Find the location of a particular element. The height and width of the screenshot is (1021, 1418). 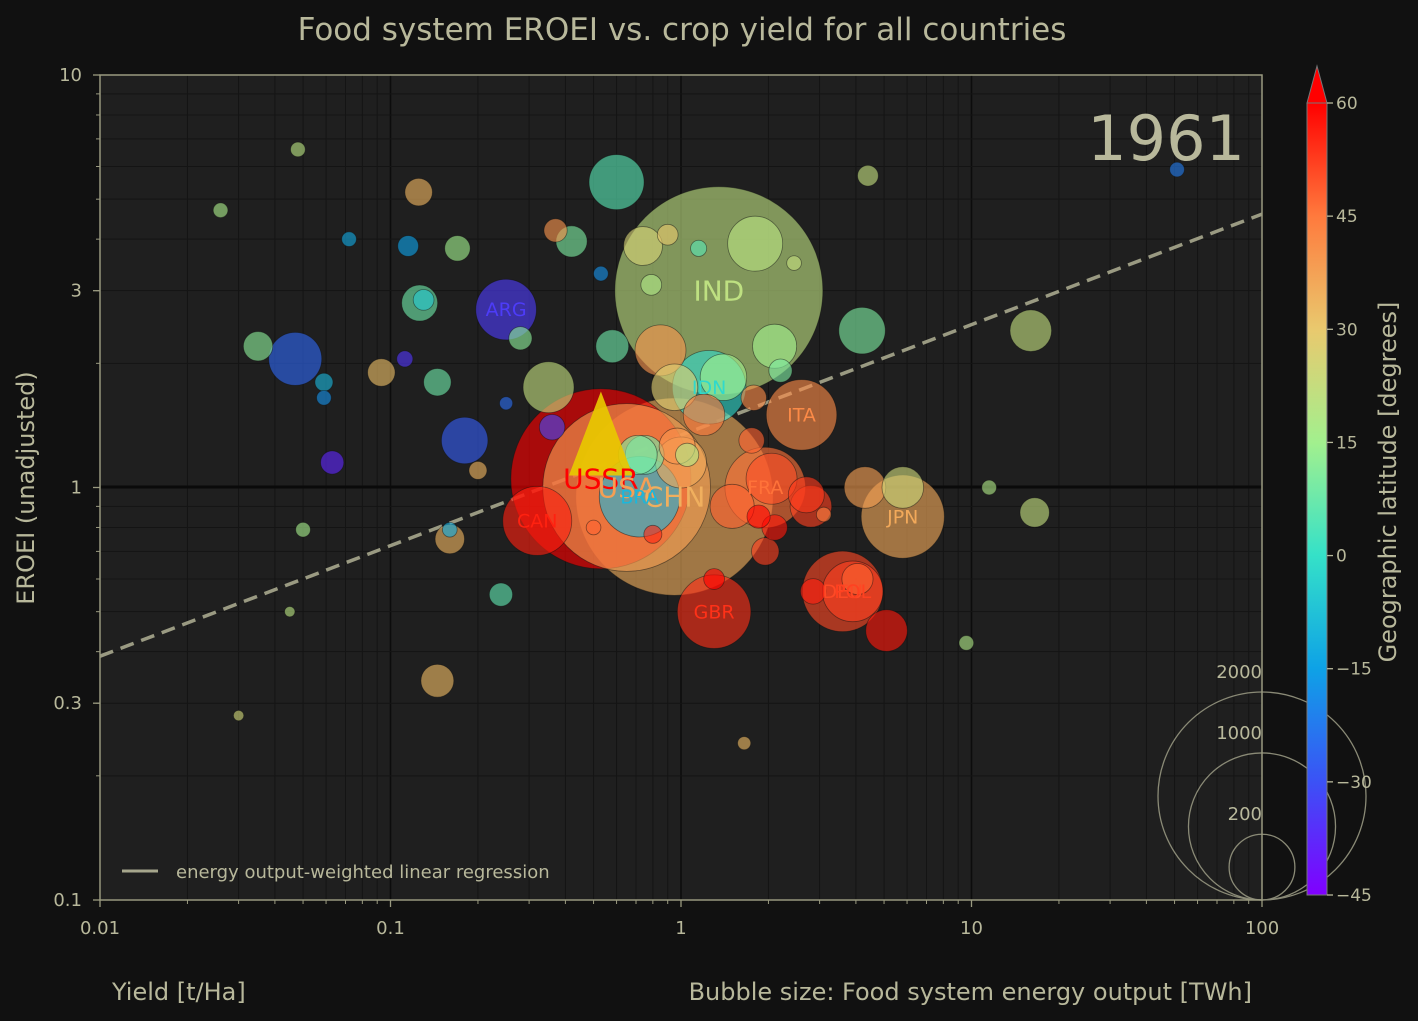

bubble-label: GBR is located at coordinates (714, 612).